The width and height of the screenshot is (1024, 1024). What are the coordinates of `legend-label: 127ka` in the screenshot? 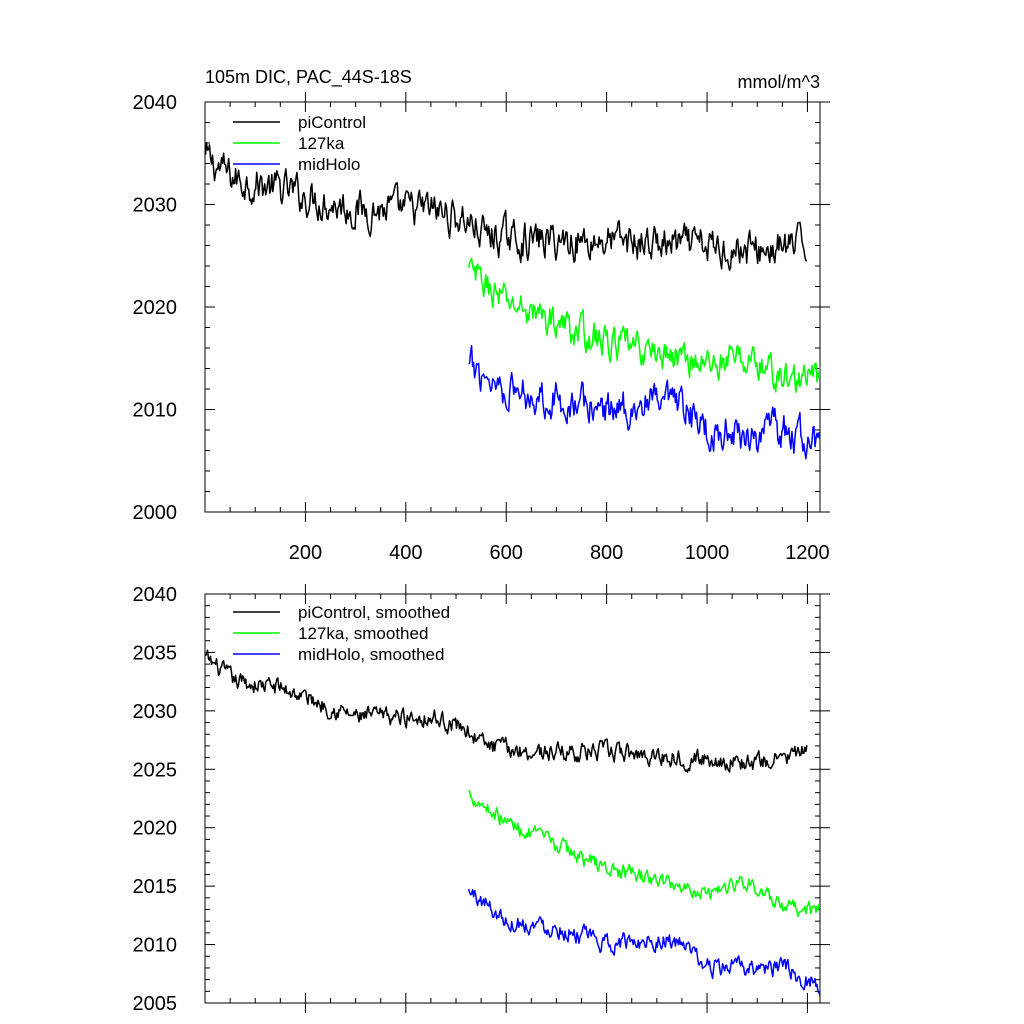 It's located at (321, 143).